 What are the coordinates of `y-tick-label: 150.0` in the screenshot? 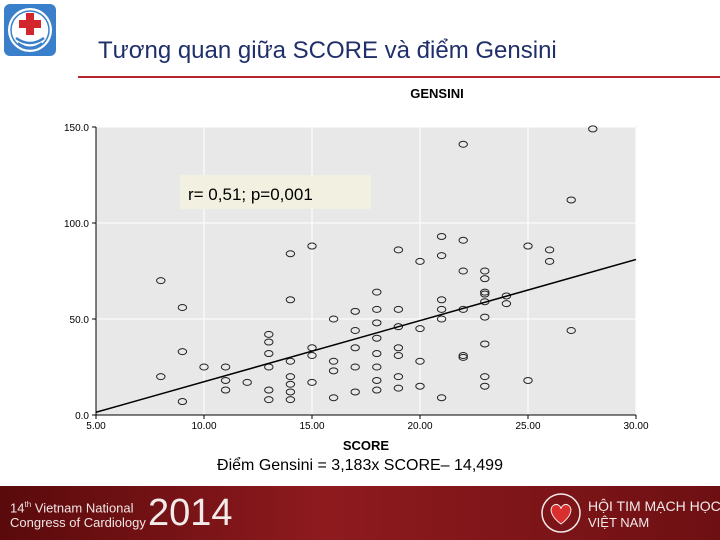 It's located at (76, 128).